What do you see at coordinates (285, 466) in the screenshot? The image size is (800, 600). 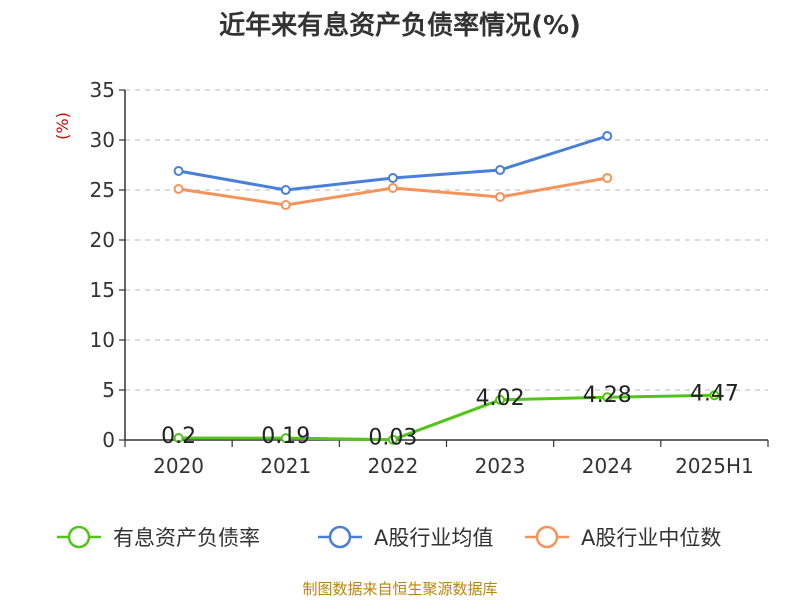 I see `x-tick-label: 2021` at bounding box center [285, 466].